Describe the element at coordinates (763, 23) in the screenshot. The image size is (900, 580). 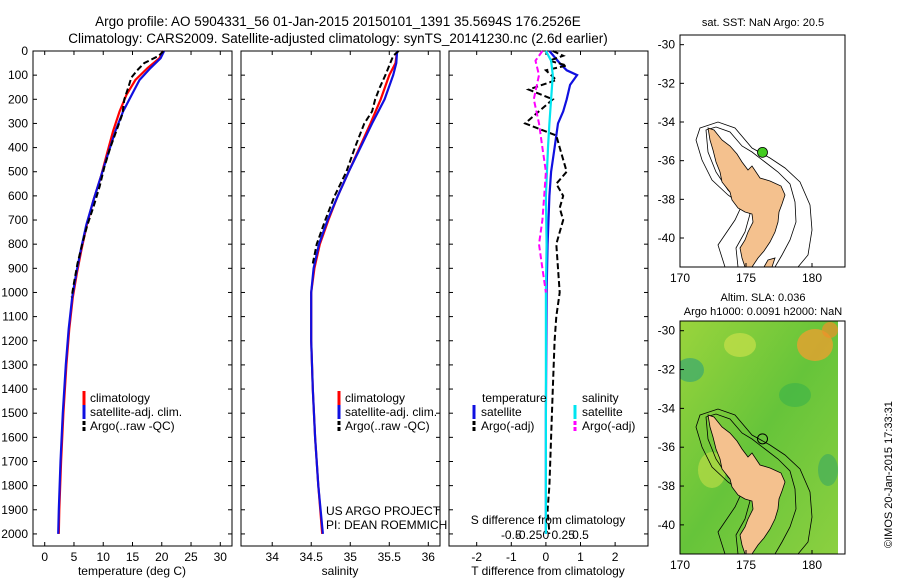
I see `sst-map-title: sat. SST: NaN Argo: 20.5` at that location.